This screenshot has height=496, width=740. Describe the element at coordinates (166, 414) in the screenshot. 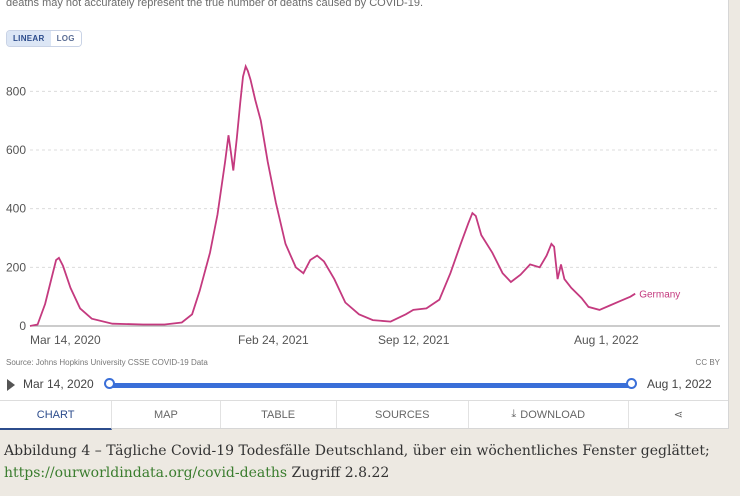

I see `tab-map: MAP` at that location.